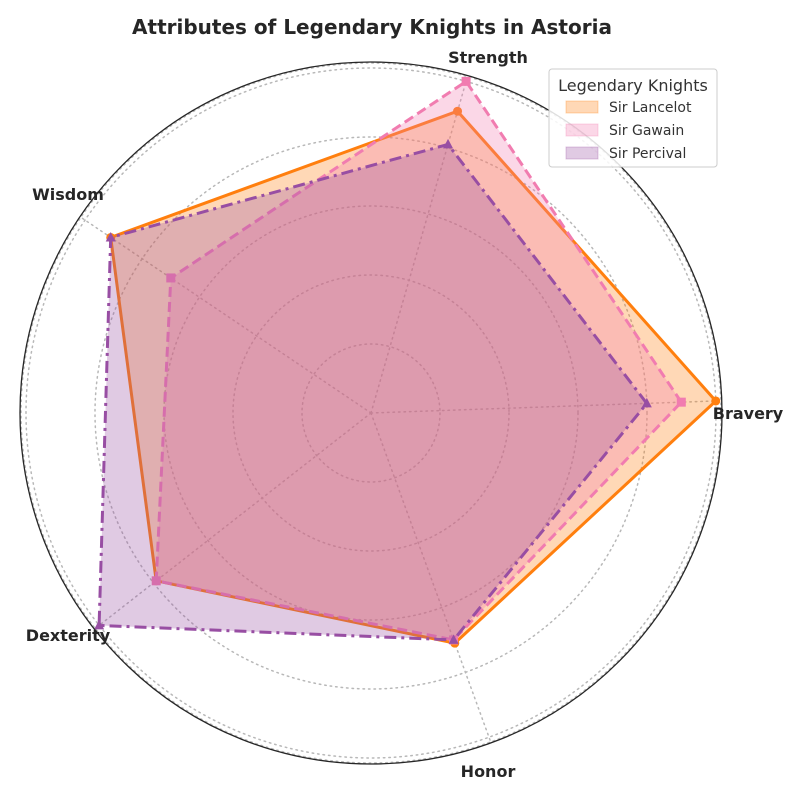 This screenshot has height=800, width=800. Describe the element at coordinates (647, 154) in the screenshot. I see `legend-label: Sir Percival` at that location.